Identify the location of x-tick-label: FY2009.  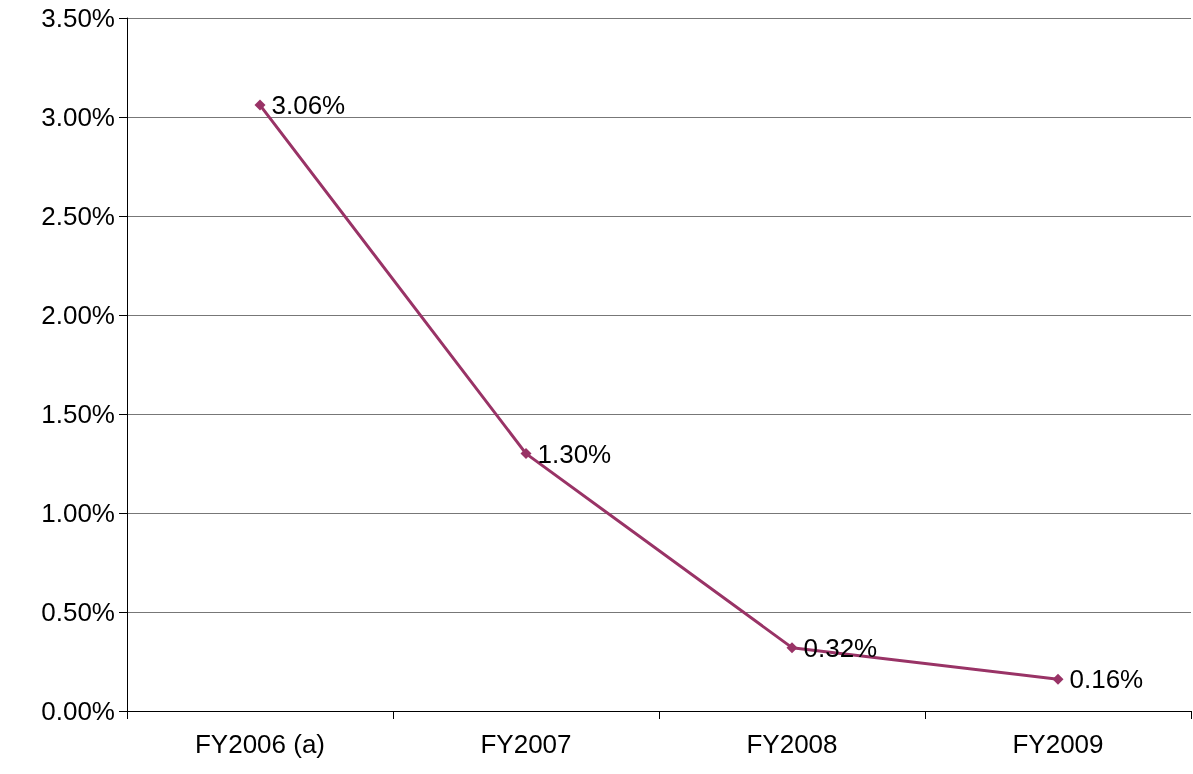
(1058, 744).